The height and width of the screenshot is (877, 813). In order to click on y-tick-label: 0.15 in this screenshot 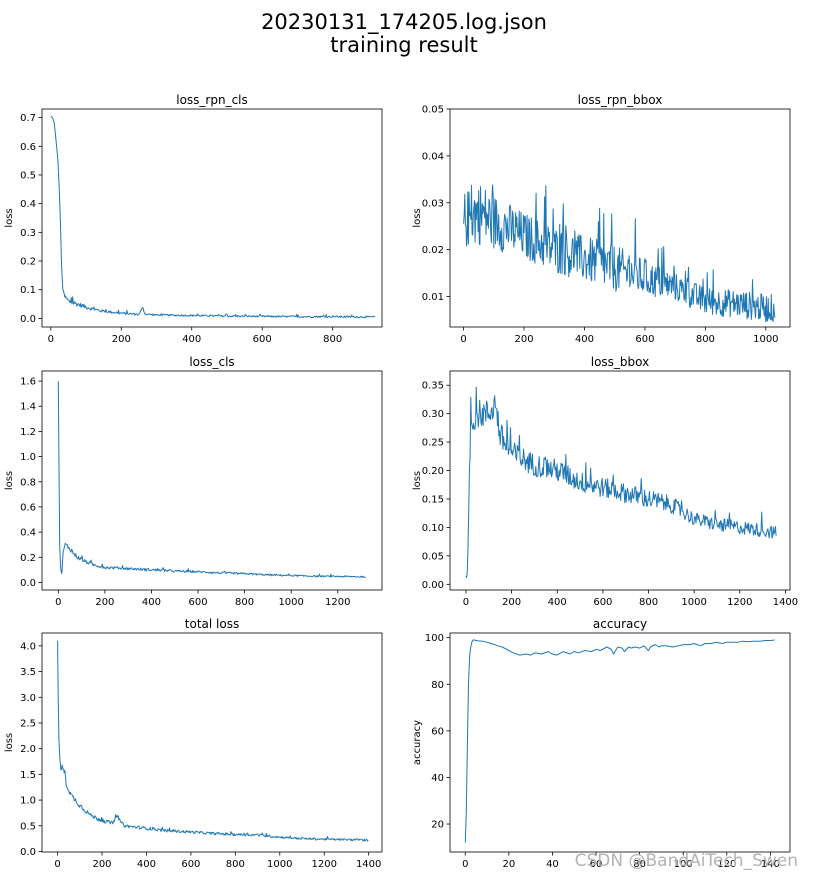, I will do `click(433, 499)`.